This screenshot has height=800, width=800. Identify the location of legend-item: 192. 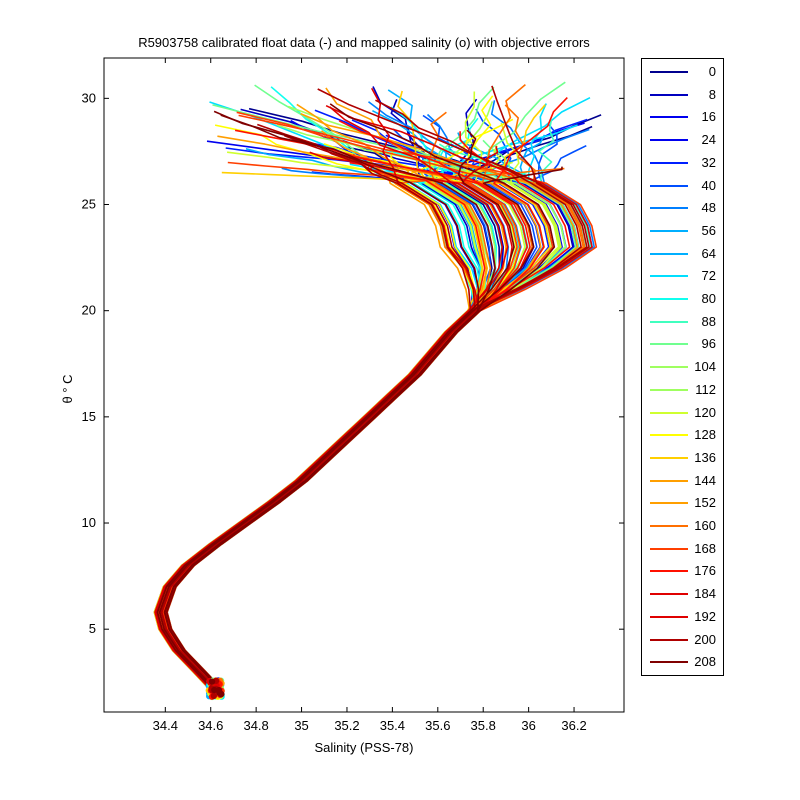
(682, 617).